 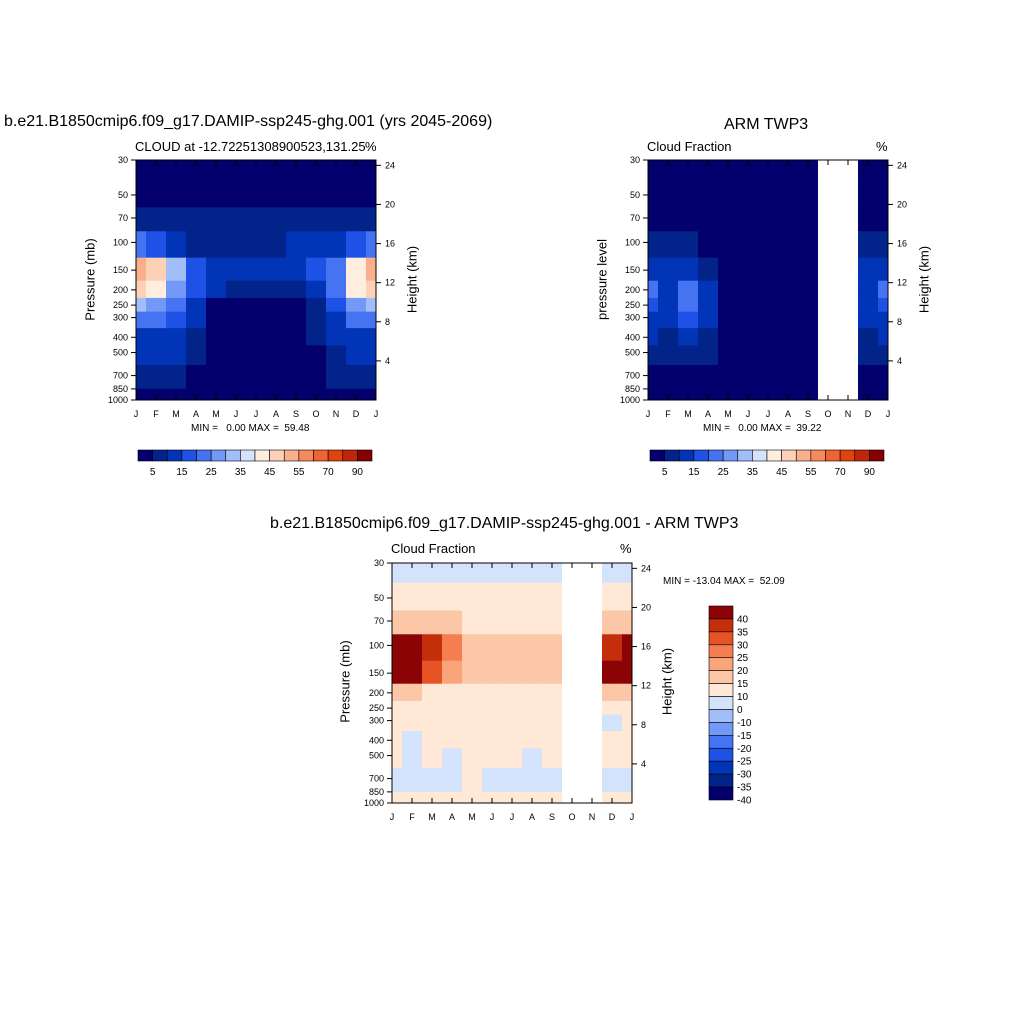 I want to click on panel3-x-tick-label: J, so click(x=632, y=817).